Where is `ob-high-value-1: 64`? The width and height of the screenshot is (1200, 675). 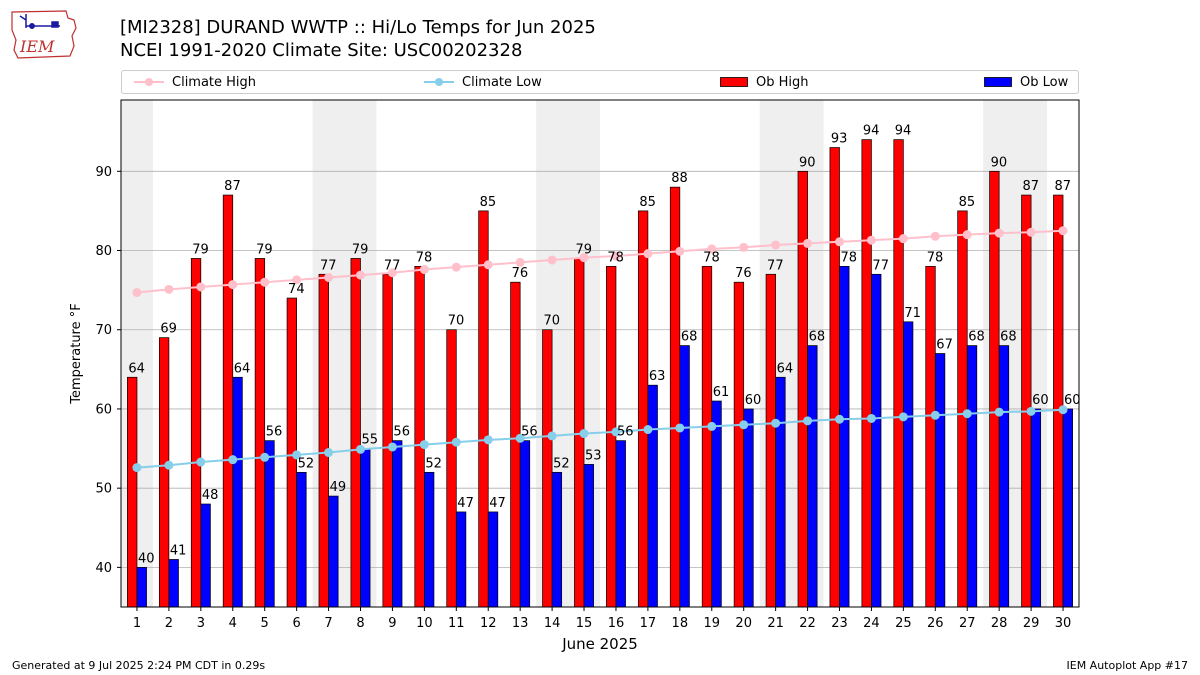 ob-high-value-1: 64 is located at coordinates (136, 368).